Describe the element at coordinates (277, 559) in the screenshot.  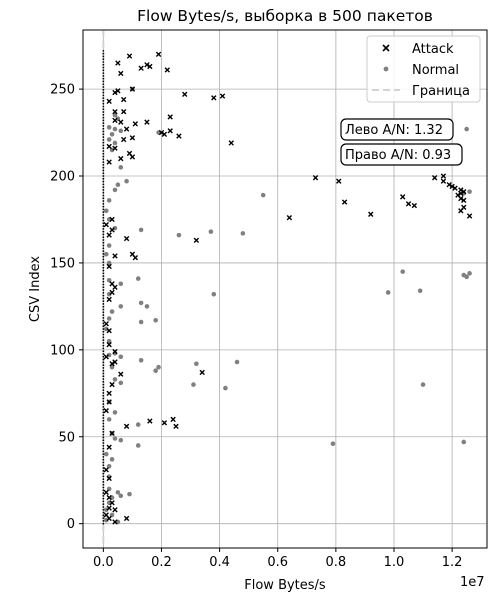
I see `x-axis-ticks: 0.0 0.2 0.4 0.6 0.8 1.0 1.2` at that location.